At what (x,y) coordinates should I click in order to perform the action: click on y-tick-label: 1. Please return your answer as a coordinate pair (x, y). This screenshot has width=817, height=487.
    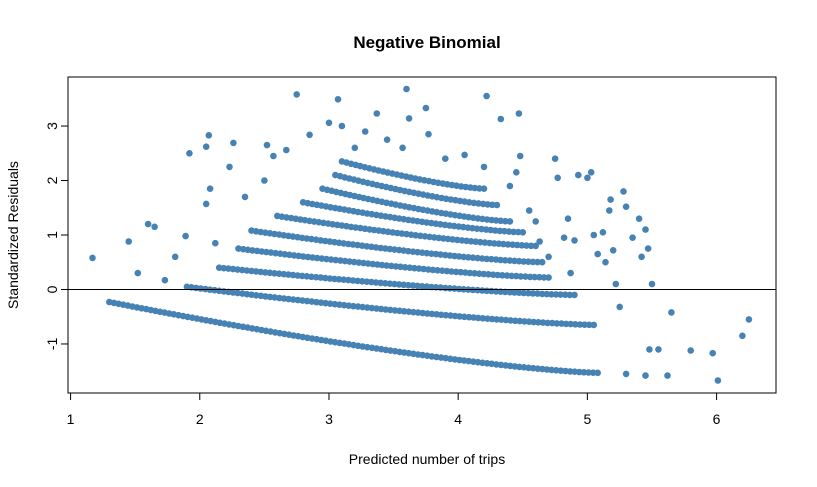
    Looking at the image, I should click on (52, 235).